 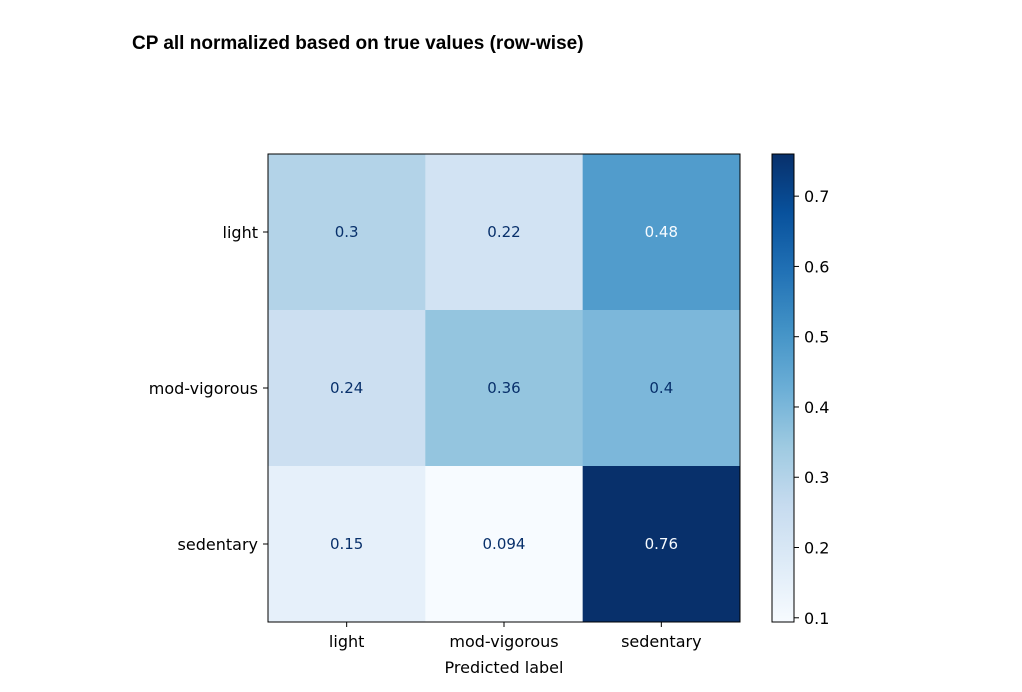 I want to click on x-axis-label: Predicted label, so click(x=504, y=667).